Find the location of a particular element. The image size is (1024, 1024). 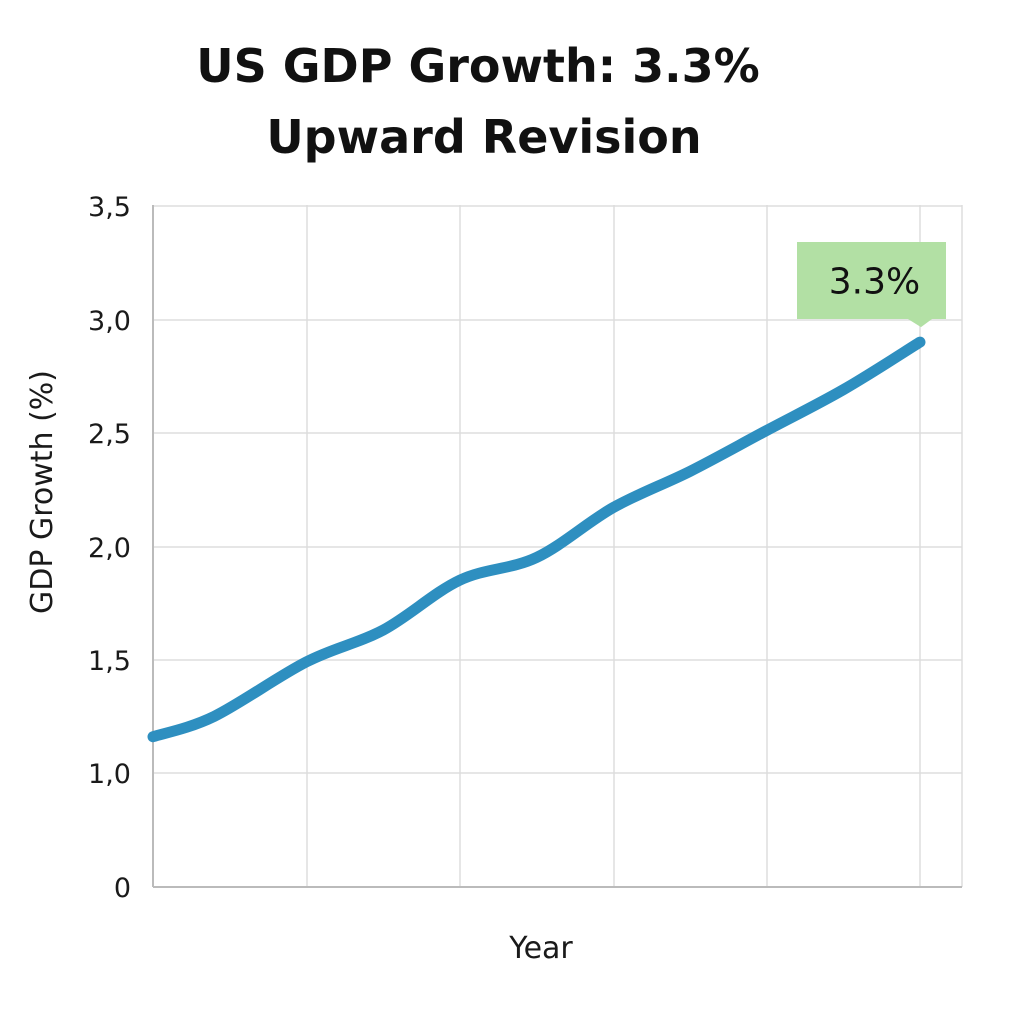

callout: 3.3% is located at coordinates (871, 285).